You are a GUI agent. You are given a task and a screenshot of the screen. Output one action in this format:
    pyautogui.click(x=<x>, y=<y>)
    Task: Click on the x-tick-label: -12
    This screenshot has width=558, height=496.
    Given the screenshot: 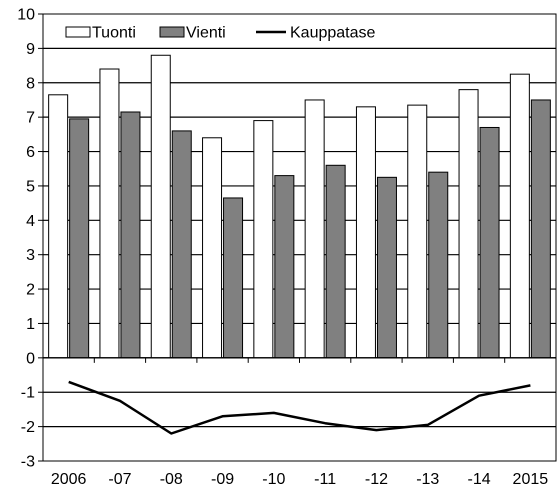 What is the action you would take?
    pyautogui.click(x=376, y=479)
    